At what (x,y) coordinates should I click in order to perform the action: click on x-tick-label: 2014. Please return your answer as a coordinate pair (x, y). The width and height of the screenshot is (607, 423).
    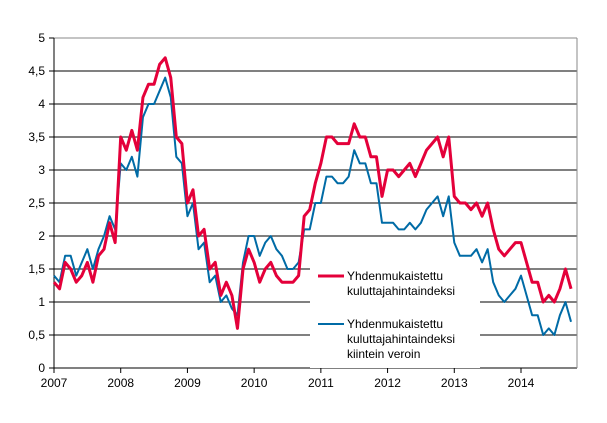
    Looking at the image, I should click on (521, 383).